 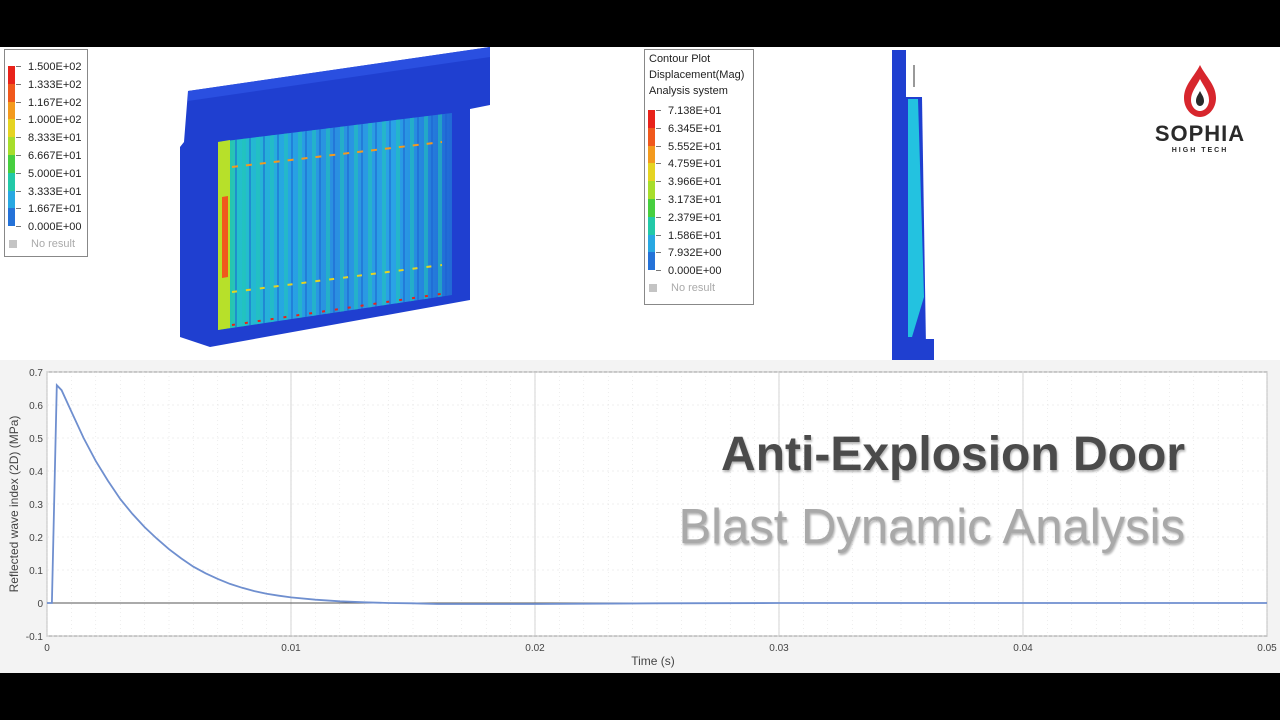 What do you see at coordinates (36, 406) in the screenshot?
I see `y-tick-label: 0.6` at bounding box center [36, 406].